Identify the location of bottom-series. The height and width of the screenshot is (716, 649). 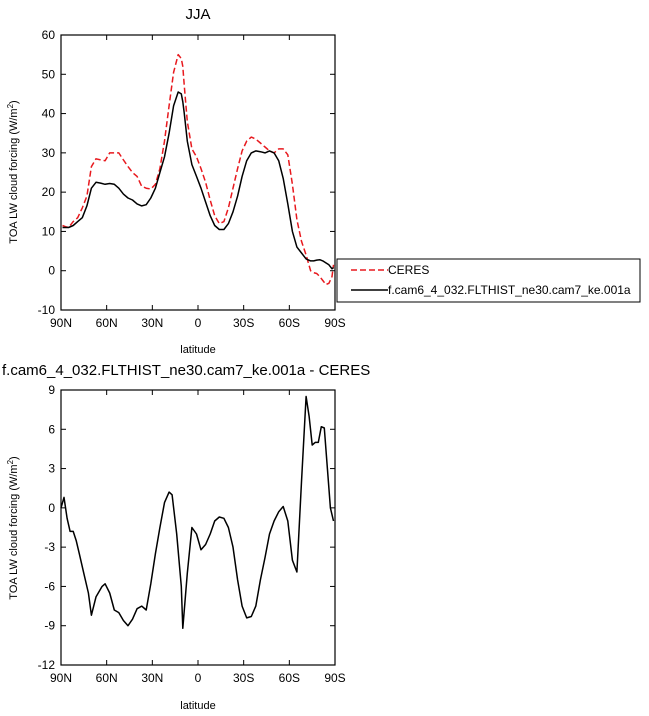
(197, 512).